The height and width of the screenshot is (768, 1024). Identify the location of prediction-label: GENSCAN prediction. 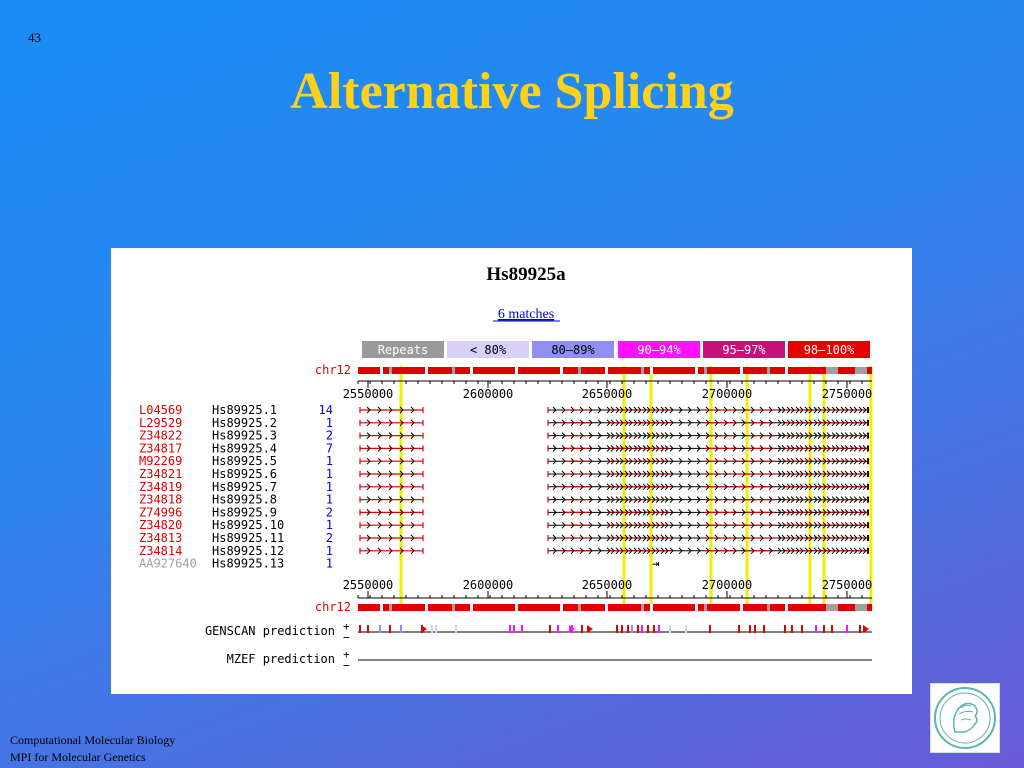
(270, 631).